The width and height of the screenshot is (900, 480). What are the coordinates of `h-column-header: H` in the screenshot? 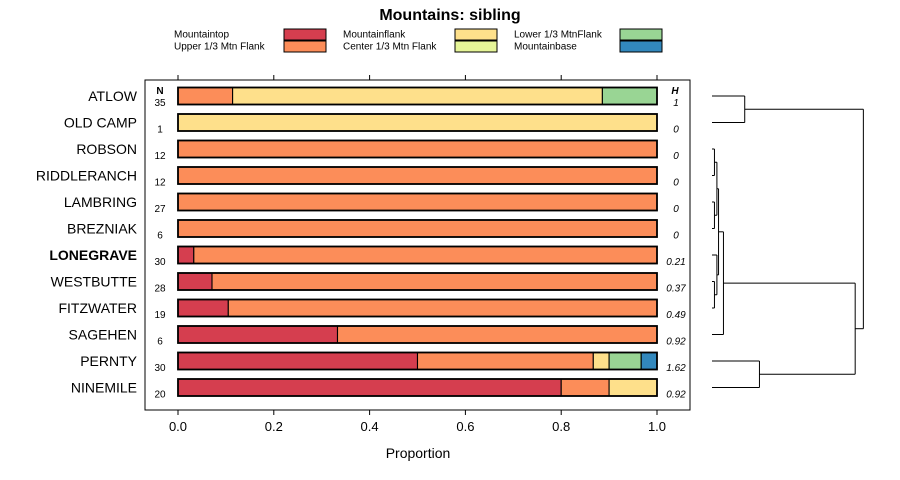 It's located at (675, 91).